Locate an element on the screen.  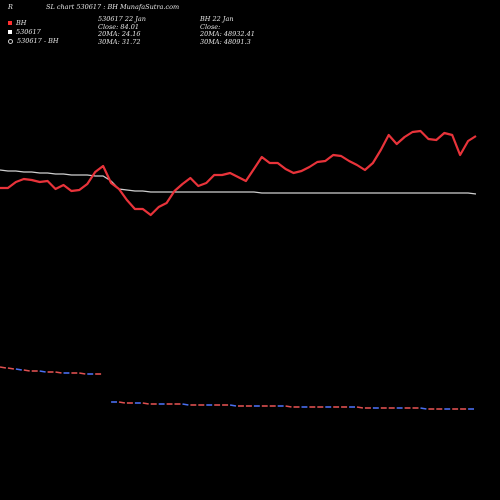
stats-30ma: 30MA: 31.72 is located at coordinates (119, 41).